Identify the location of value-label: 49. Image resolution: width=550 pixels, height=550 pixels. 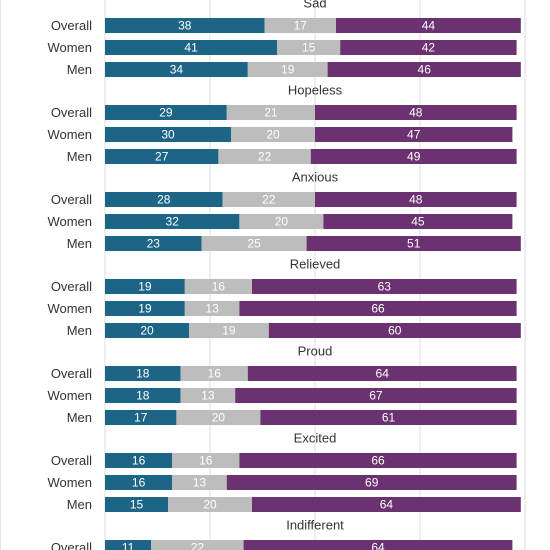
(414, 157).